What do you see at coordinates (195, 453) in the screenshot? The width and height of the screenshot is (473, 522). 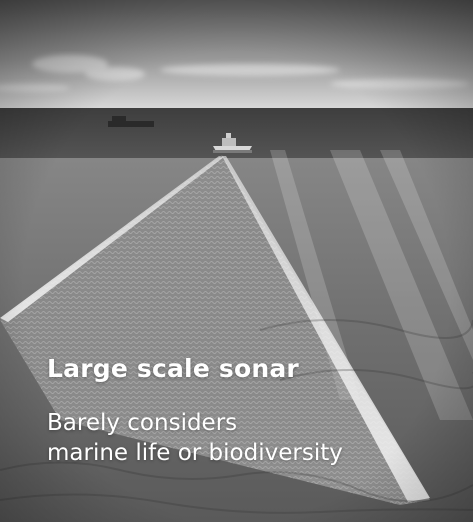 I see `caption-line: marine life or biodiversity` at bounding box center [195, 453].